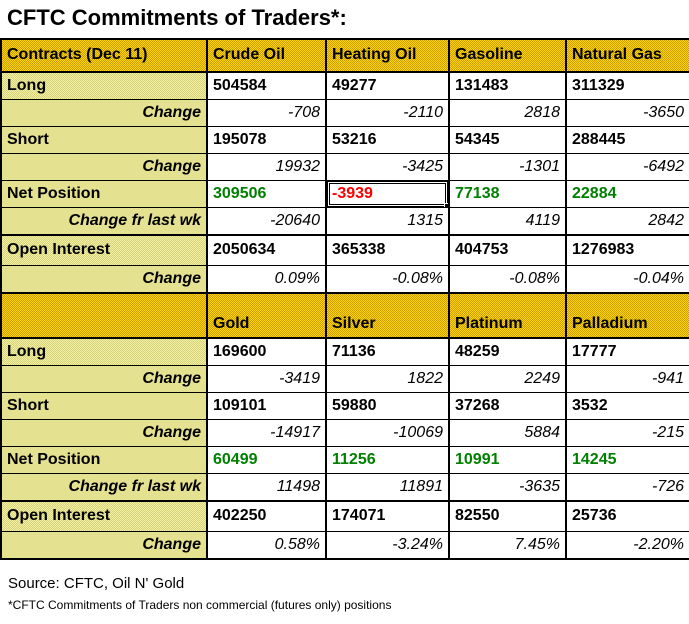 The image size is (689, 624). Describe the element at coordinates (104, 315) in the screenshot. I see `header-cell-blank` at that location.